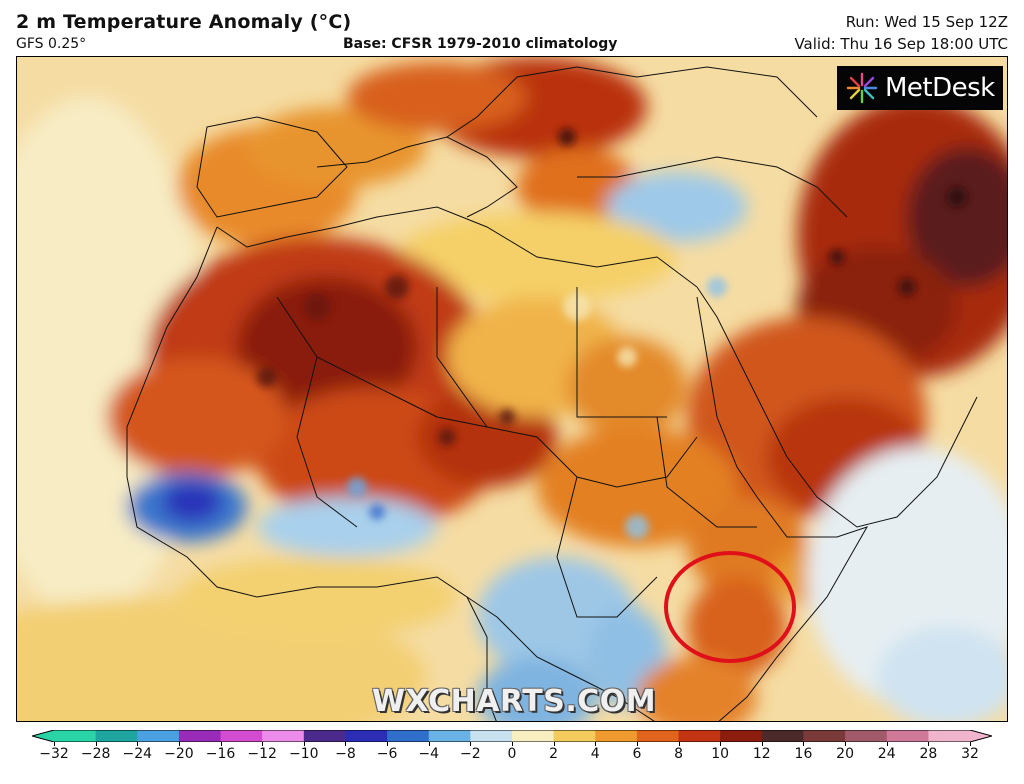  I want to click on run-time-label: Run: Wed 15 Sep 12Z, so click(926, 22).